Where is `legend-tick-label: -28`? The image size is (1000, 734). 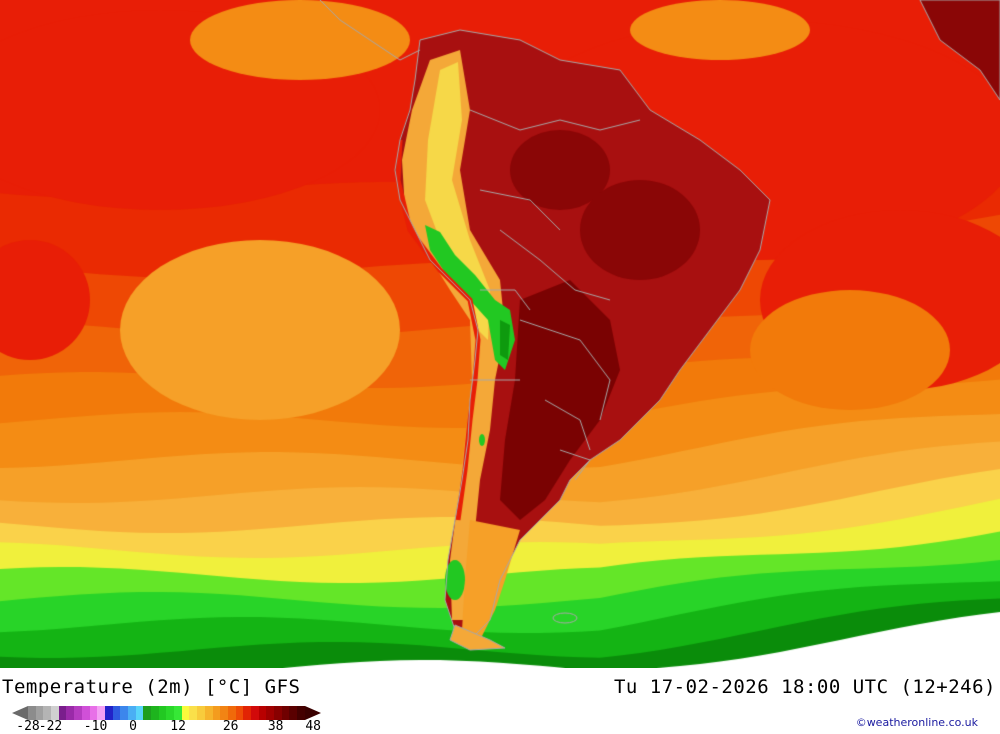
legend-tick-label: -28 is located at coordinates (28, 726).